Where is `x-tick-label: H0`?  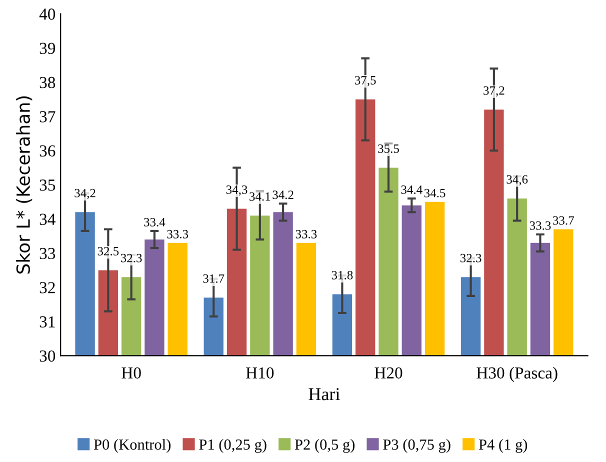 x-tick-label: H0 is located at coordinates (131, 373).